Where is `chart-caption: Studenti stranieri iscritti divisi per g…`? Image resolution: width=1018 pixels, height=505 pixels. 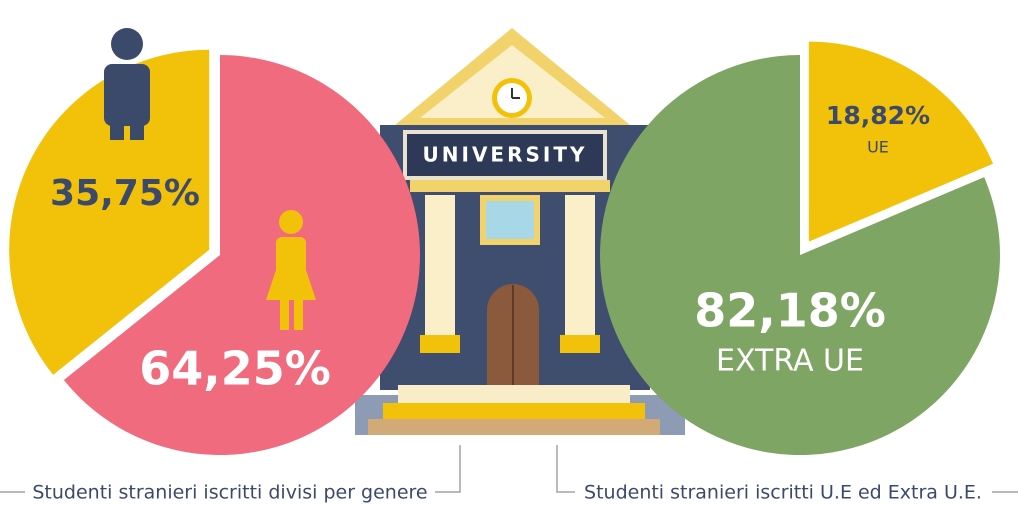
chart-caption: Studenti stranieri iscritti divisi per g… is located at coordinates (229, 493).